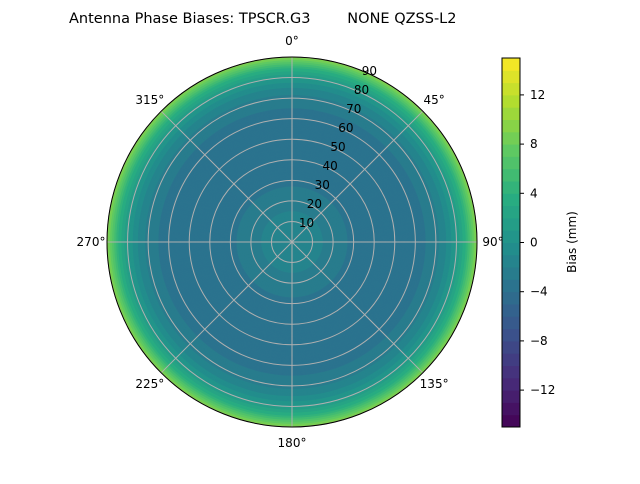  Describe the element at coordinates (539, 341) in the screenshot. I see `colorbar-tick-label: −8` at that location.